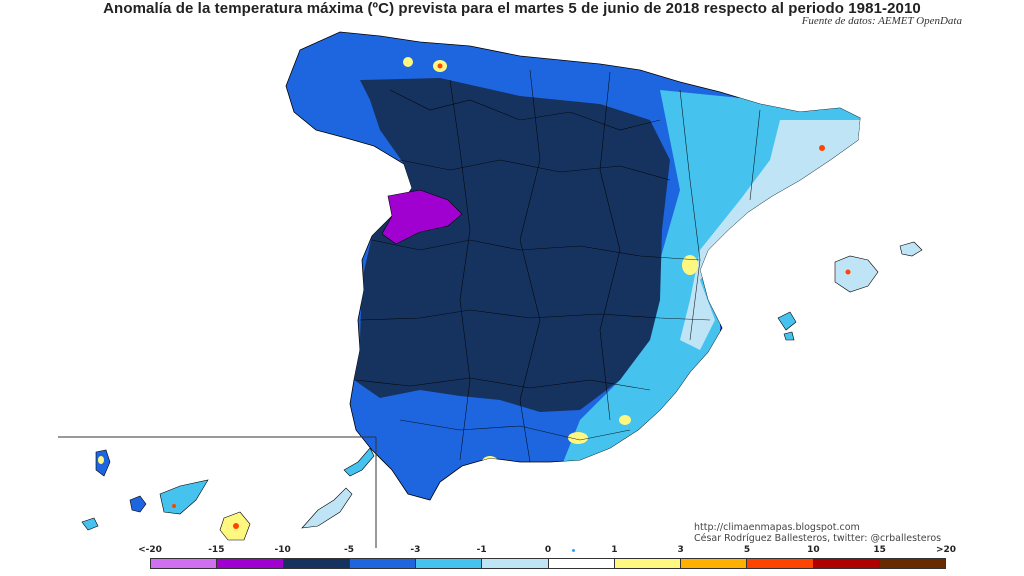  What do you see at coordinates (614, 550) in the screenshot?
I see `legend-tick-label: 1` at bounding box center [614, 550].